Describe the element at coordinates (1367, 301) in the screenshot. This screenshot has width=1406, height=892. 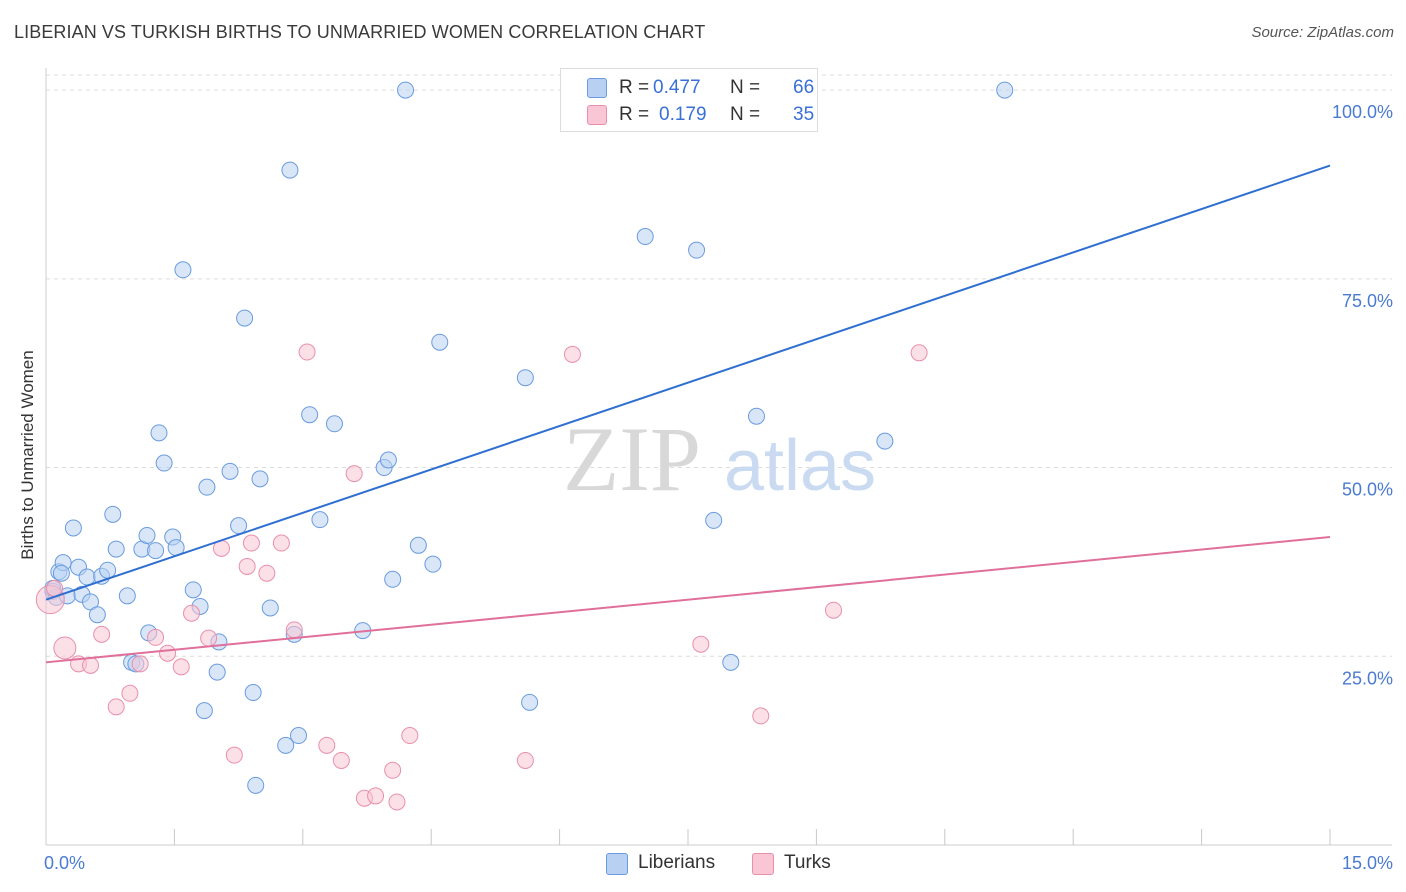
I see `y-tick-label: 75.0%` at that location.